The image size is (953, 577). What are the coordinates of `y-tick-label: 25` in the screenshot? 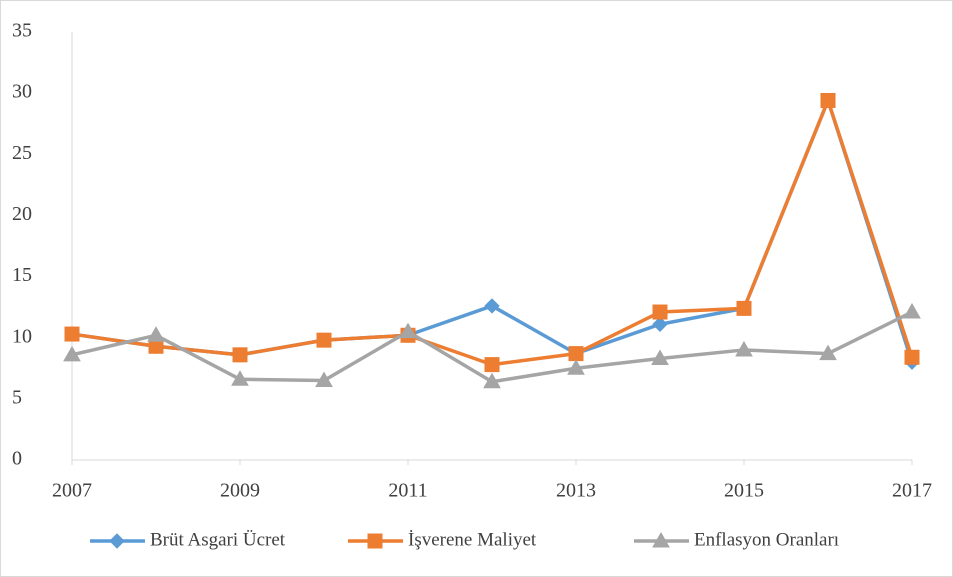 It's located at (22, 153).